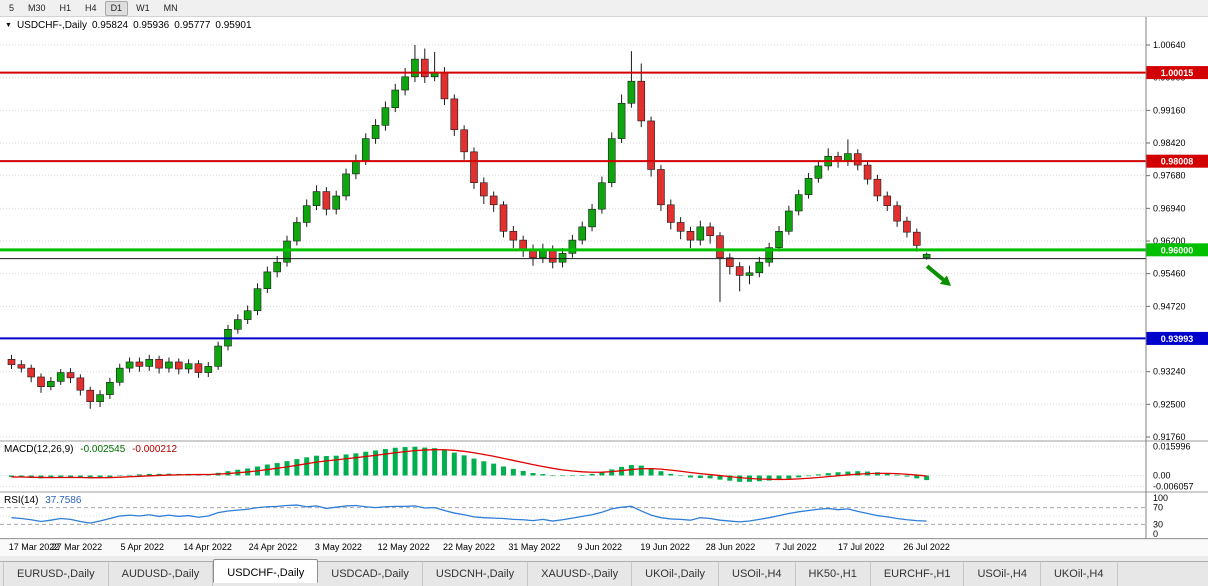 The height and width of the screenshot is (586, 1208). What do you see at coordinates (935, 273) in the screenshot?
I see `down-arrow-line` at bounding box center [935, 273].